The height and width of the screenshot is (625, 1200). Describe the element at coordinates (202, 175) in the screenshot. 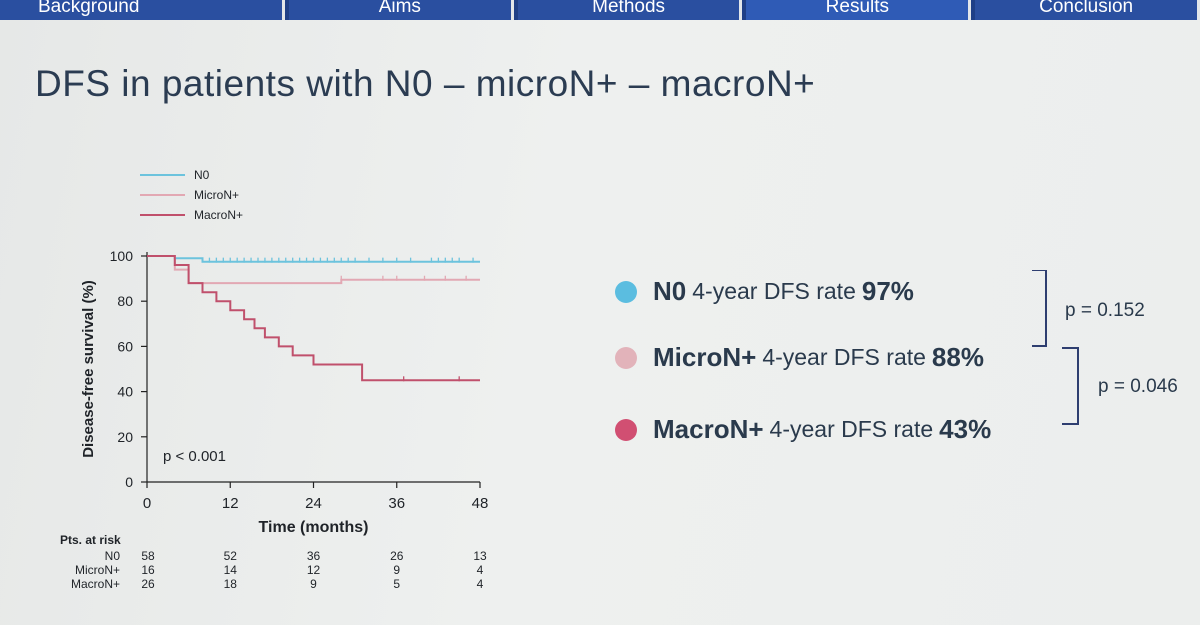

I see `legend-label: N0` at that location.